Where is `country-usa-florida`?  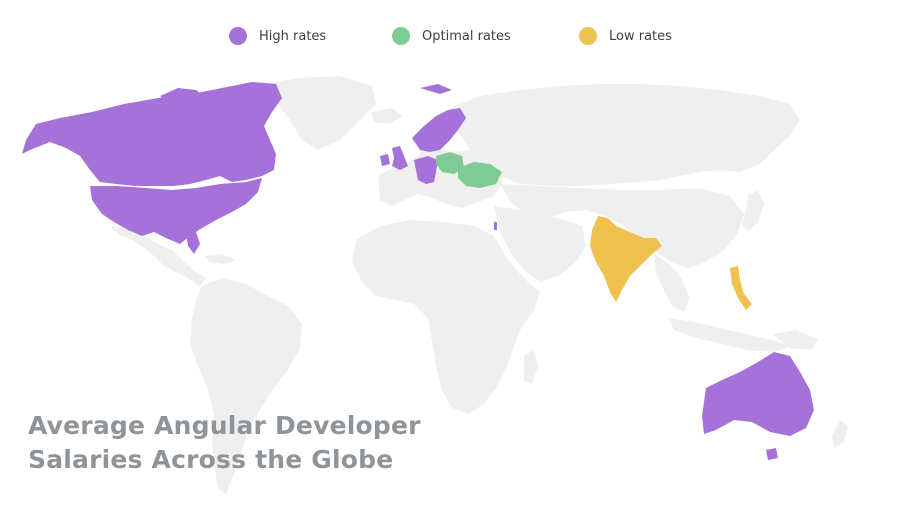
country-usa-florida is located at coordinates (193, 243).